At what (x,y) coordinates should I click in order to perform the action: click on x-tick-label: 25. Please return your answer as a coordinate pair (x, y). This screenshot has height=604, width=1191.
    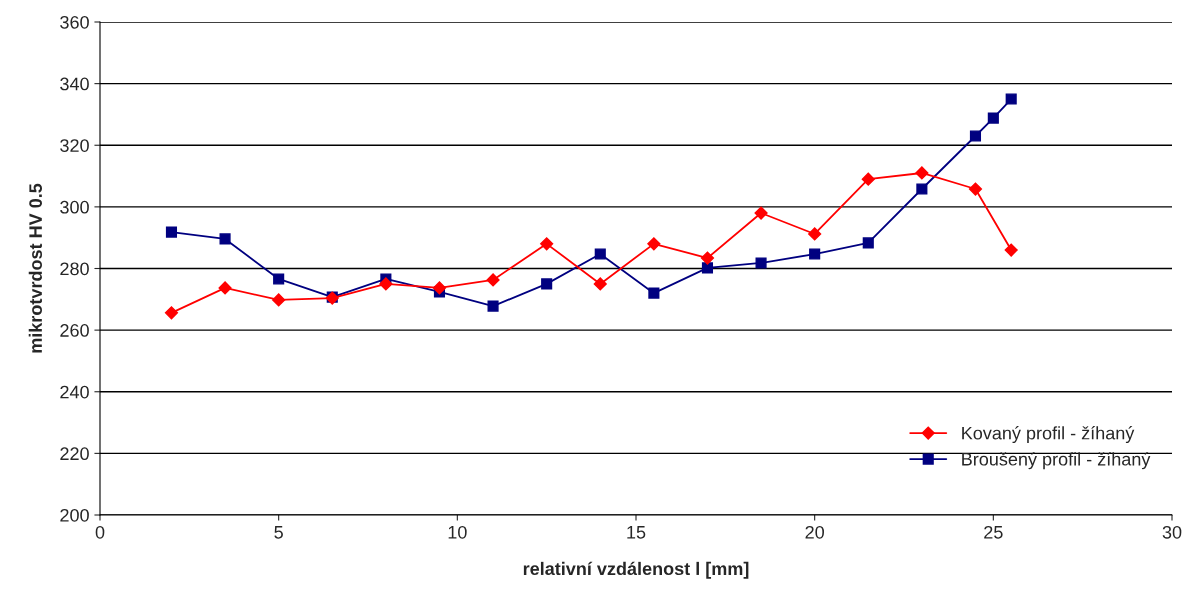
    Looking at the image, I should click on (993, 532).